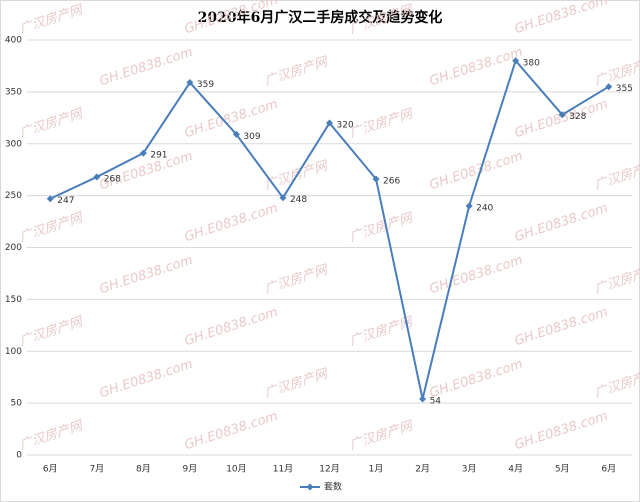 This screenshot has height=502, width=640. What do you see at coordinates (13, 300) in the screenshot?
I see `y-tick-label: 150` at bounding box center [13, 300].